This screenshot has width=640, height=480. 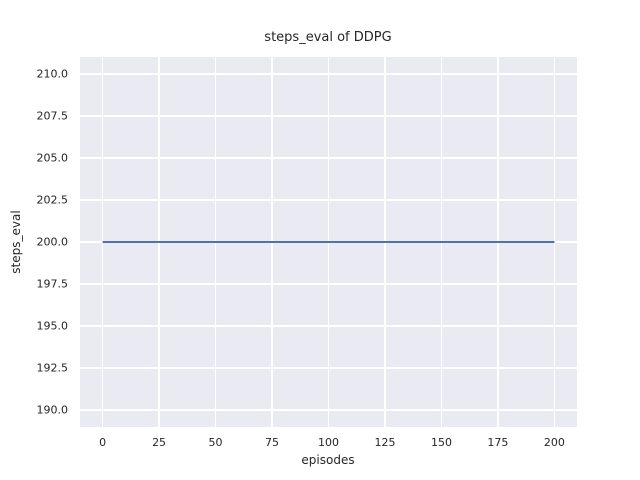 What do you see at coordinates (103, 442) in the screenshot?
I see `x-tick-label: 0` at bounding box center [103, 442].